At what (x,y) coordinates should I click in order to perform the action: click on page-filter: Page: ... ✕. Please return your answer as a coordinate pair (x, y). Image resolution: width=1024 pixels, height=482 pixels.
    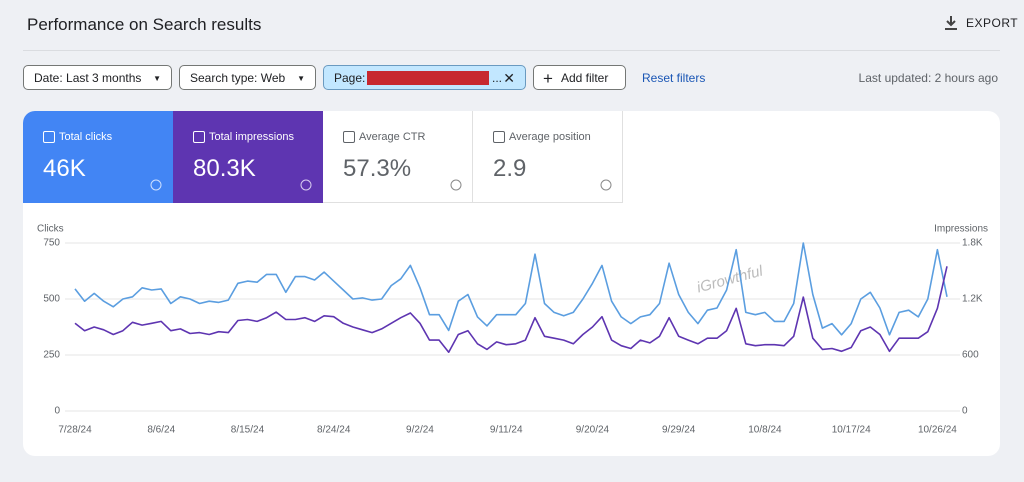
    Looking at the image, I should click on (424, 77).